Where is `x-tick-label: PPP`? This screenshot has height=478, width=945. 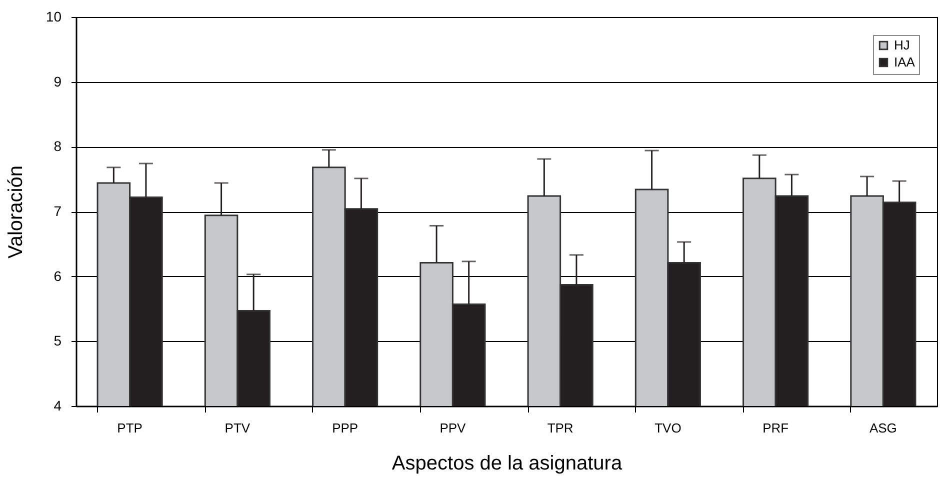 x-tick-label: PPP is located at coordinates (345, 428).